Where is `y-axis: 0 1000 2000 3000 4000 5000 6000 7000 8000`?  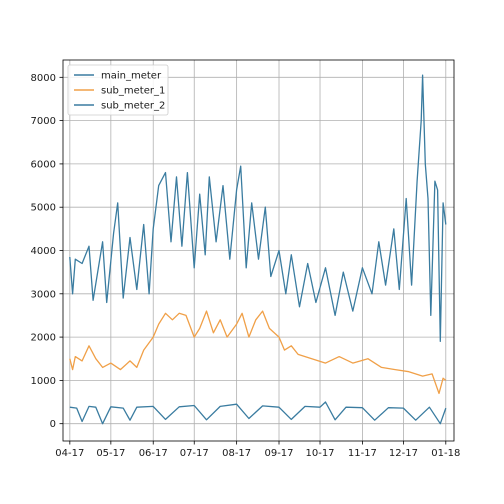
y-axis: 0 1000 2000 3000 4000 5000 6000 7000 8000 is located at coordinates (47, 251).